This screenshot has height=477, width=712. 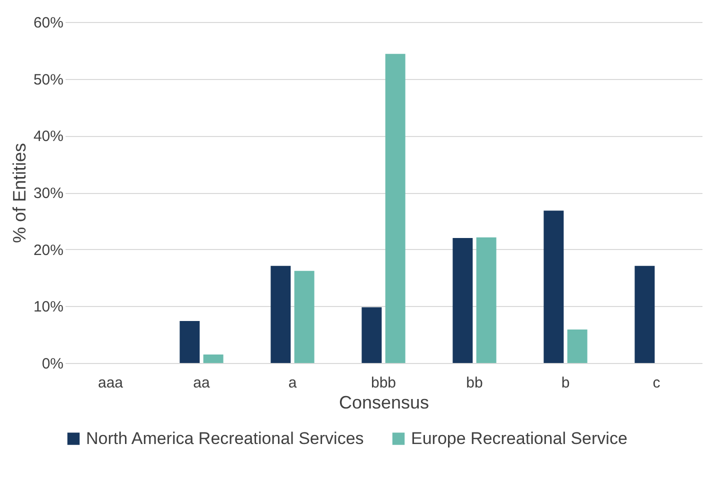 What do you see at coordinates (53, 364) in the screenshot?
I see `y-tick-label: 0%` at bounding box center [53, 364].